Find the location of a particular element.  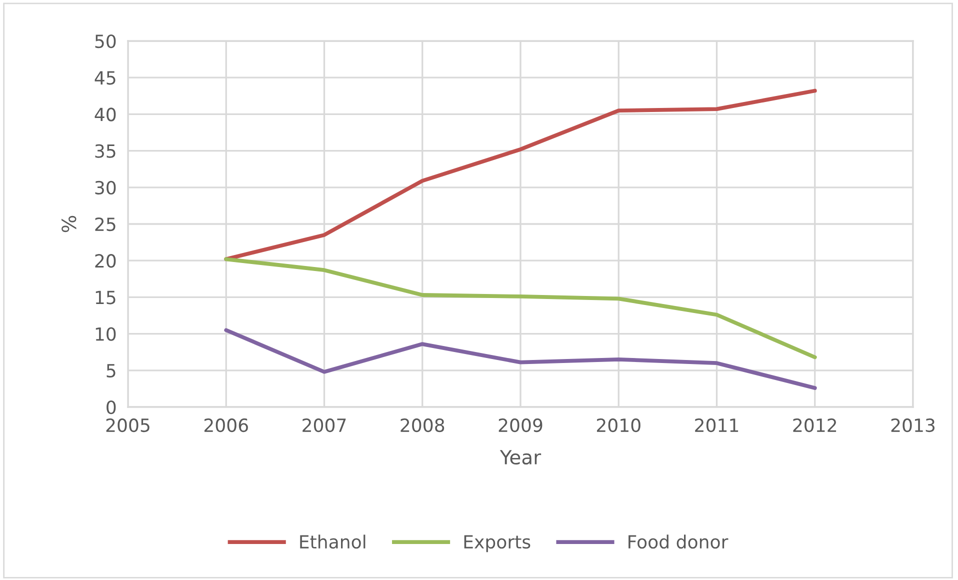

x-tick-label: 2009 is located at coordinates (520, 425).